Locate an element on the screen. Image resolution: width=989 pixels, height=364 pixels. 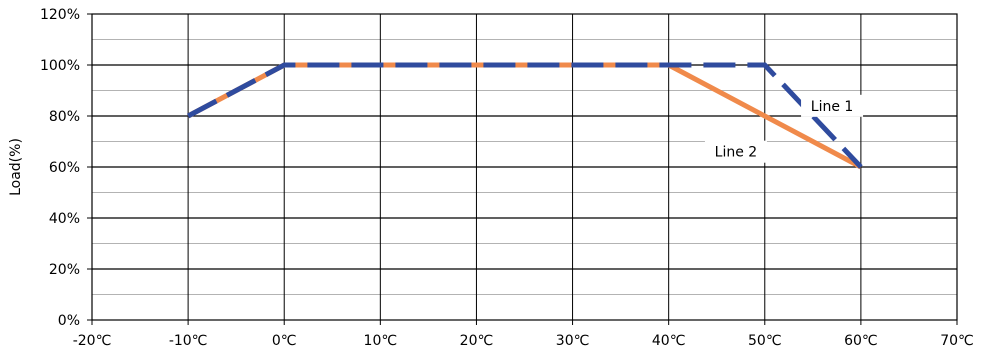
y-tick-label: 120% is located at coordinates (60, 15).